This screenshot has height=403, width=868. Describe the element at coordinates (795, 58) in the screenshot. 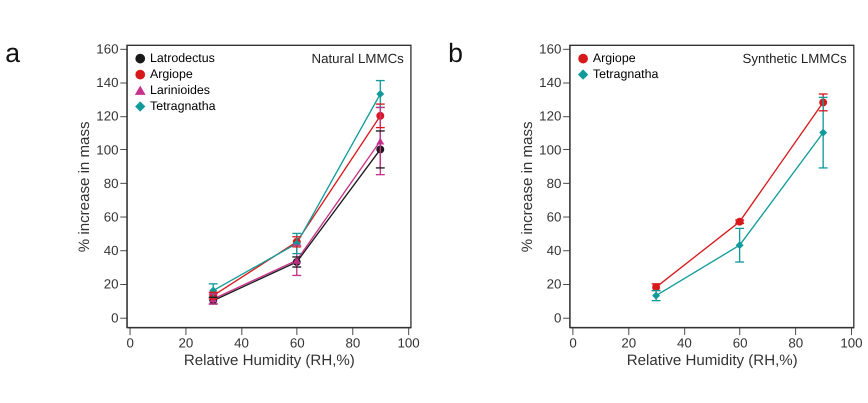

I see `annotation: Synthetic LMMCs` at that location.